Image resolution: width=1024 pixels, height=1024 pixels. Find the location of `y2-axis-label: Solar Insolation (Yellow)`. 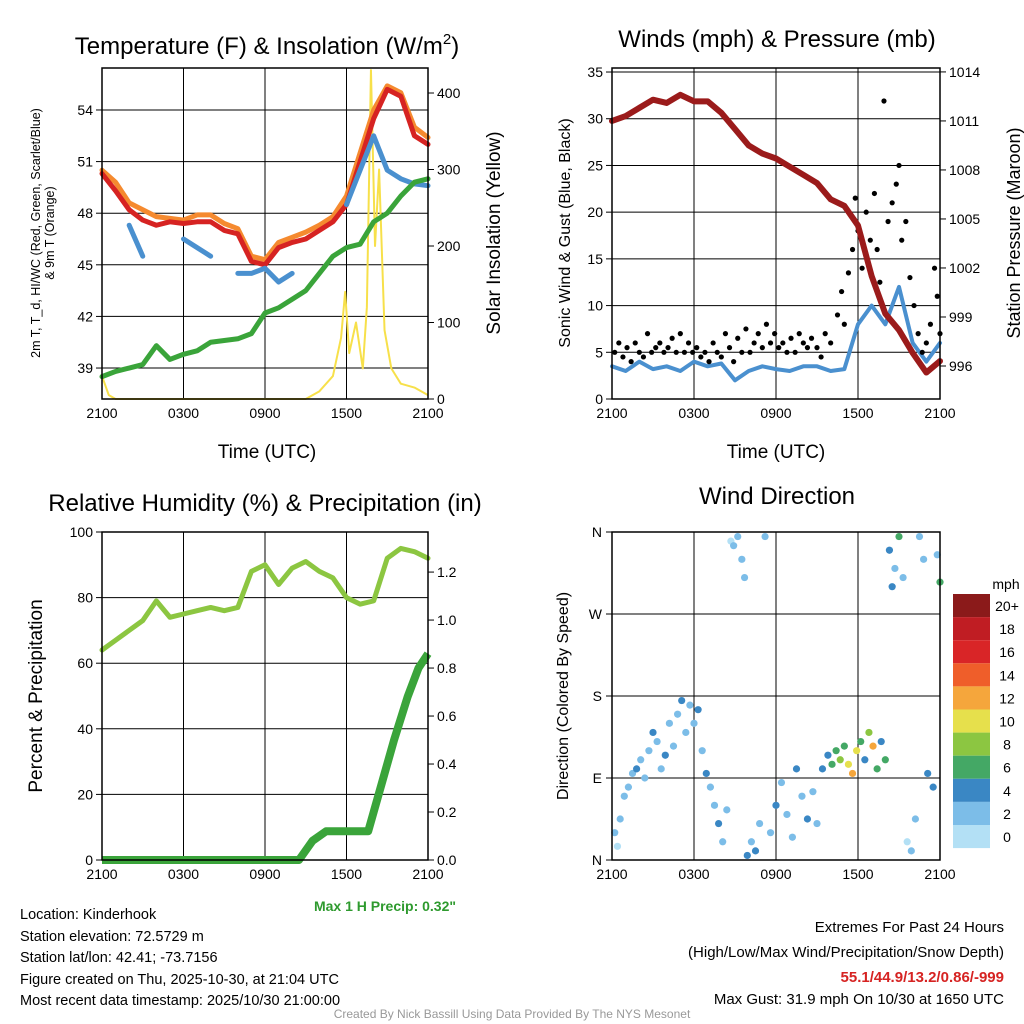

y2-axis-label: Solar Insolation (Yellow) is located at coordinates (494, 232).